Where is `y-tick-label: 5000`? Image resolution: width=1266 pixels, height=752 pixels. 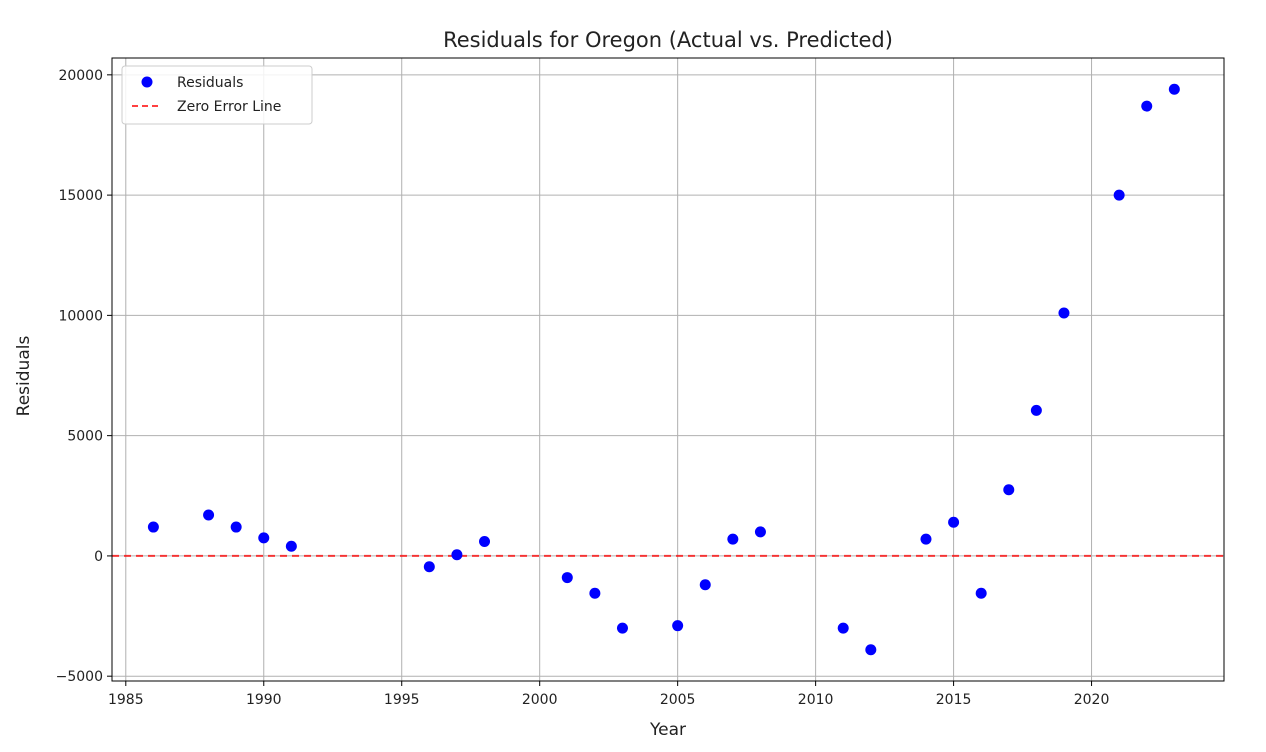 y-tick-label: 5000 is located at coordinates (85, 437).